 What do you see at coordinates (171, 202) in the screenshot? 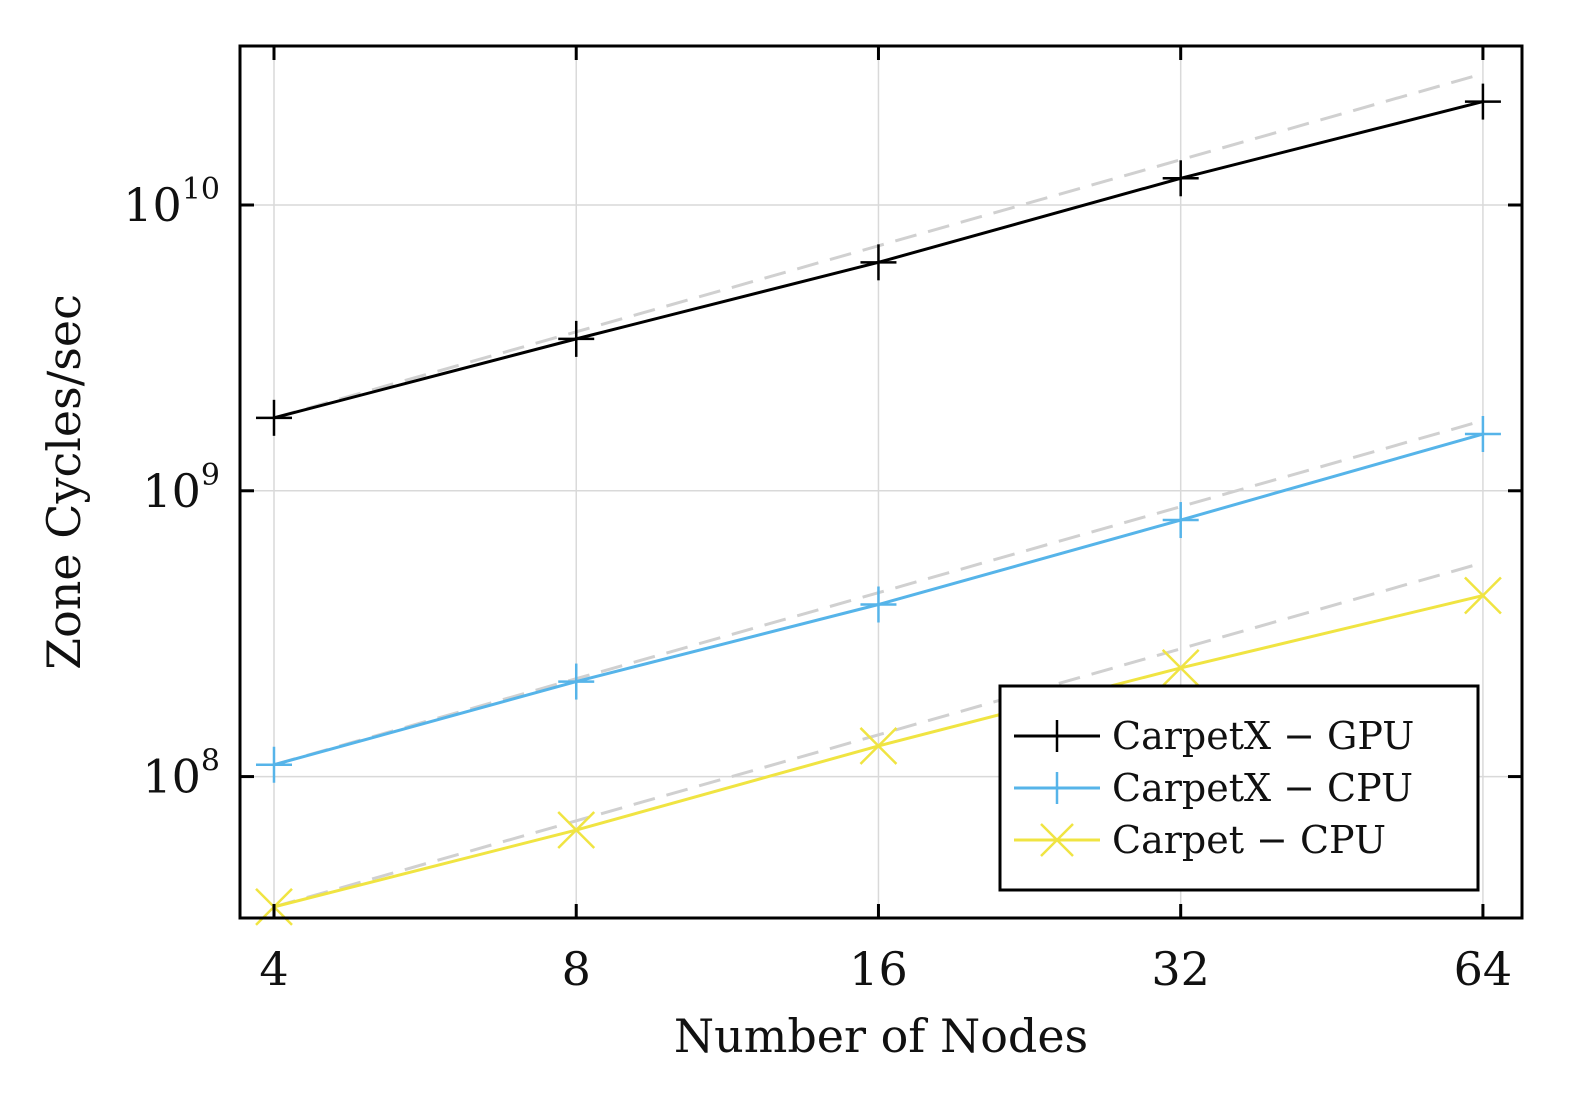
I see `y-tick-label: 10¹⁰` at bounding box center [171, 202].